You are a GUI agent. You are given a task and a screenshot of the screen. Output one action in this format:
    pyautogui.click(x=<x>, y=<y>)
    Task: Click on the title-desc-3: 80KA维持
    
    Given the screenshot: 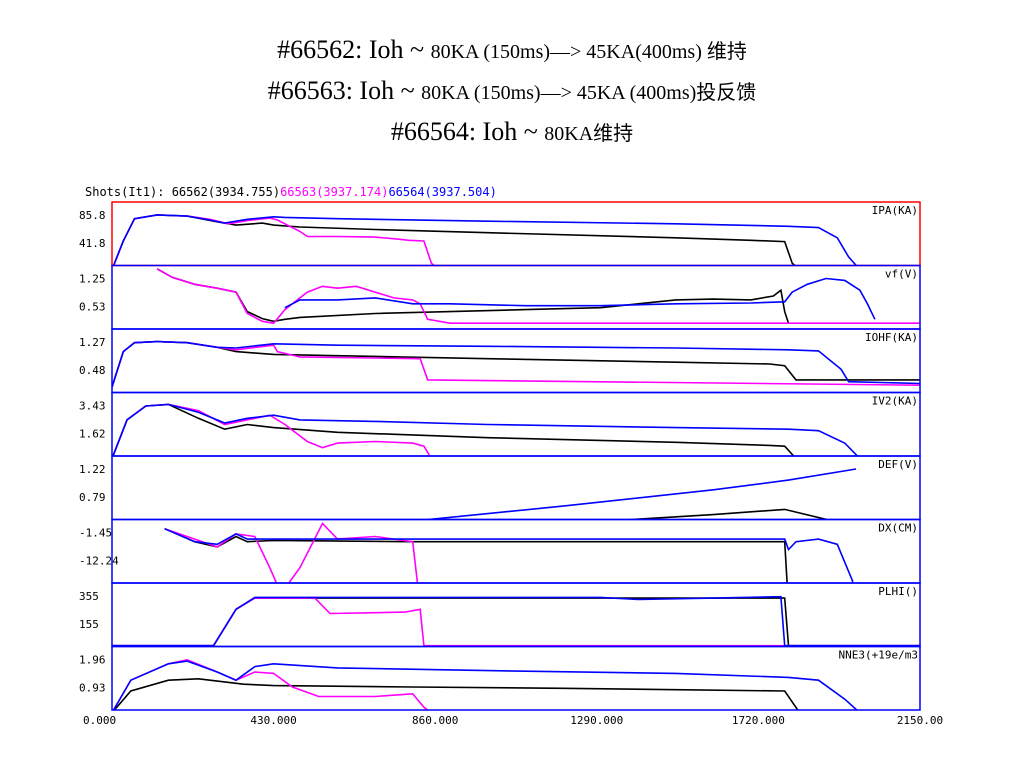 What is the action you would take?
    pyautogui.click(x=589, y=134)
    